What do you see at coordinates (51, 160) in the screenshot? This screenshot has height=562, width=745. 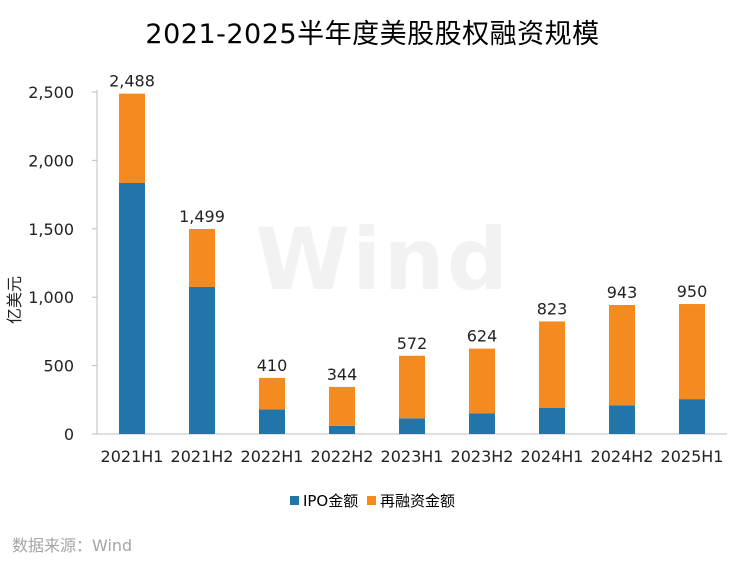 I see `y-tick-label: 2,000` at bounding box center [51, 160].